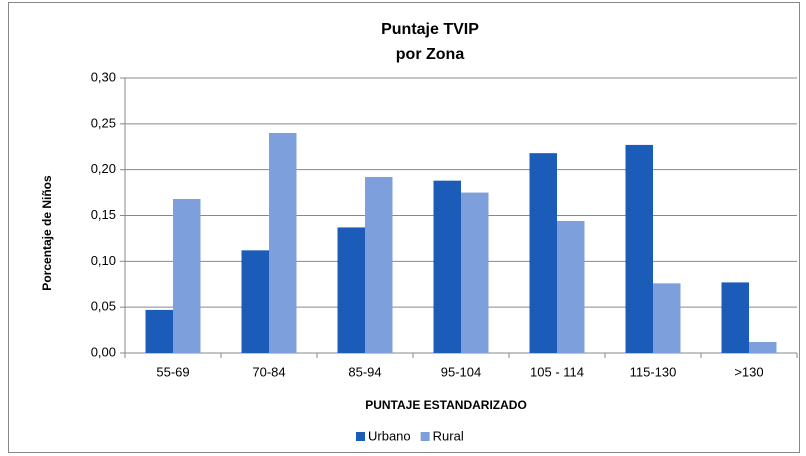 This screenshot has width=806, height=456. I want to click on y-axis-label: Porcentaje de Niños, so click(47, 233).